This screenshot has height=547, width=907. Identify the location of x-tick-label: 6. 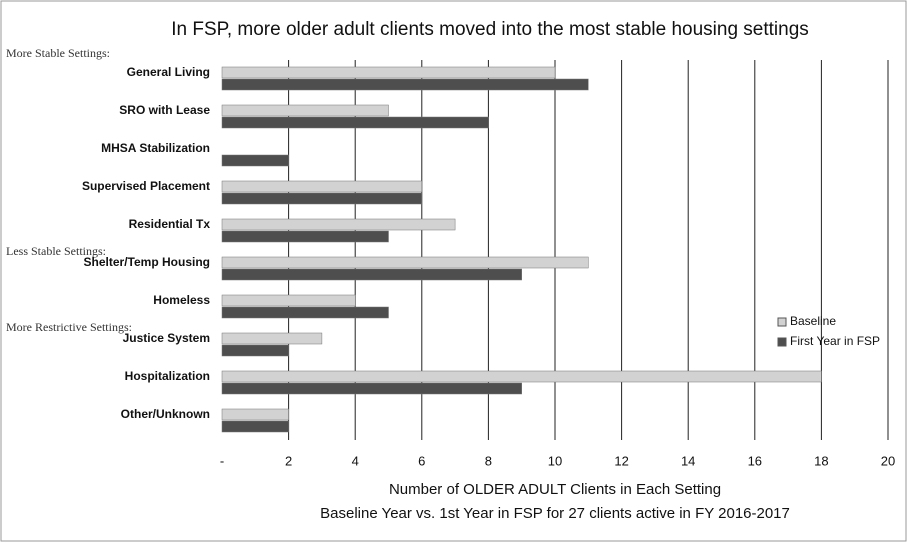
(421, 460).